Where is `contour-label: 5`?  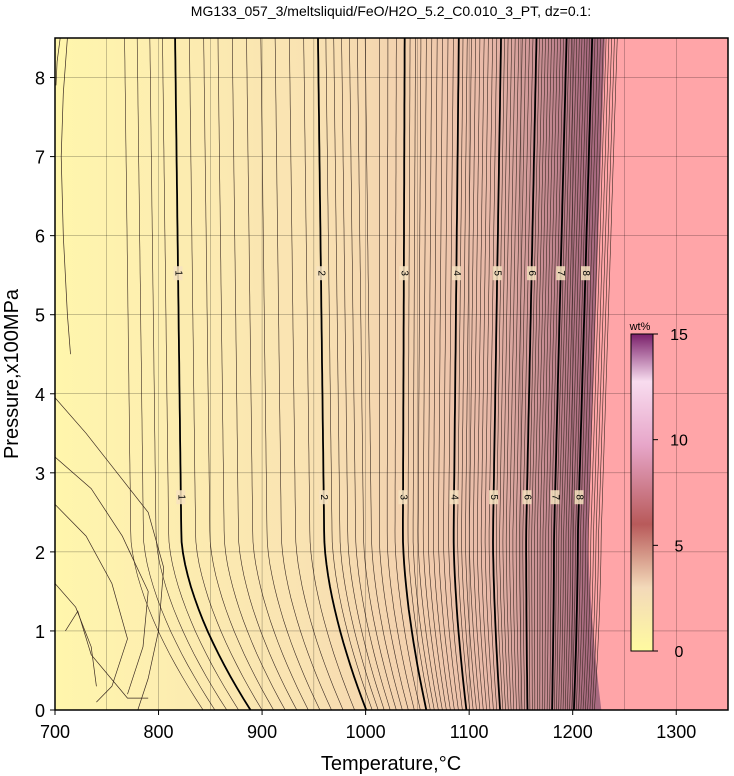
contour-label: 5 is located at coordinates (493, 497).